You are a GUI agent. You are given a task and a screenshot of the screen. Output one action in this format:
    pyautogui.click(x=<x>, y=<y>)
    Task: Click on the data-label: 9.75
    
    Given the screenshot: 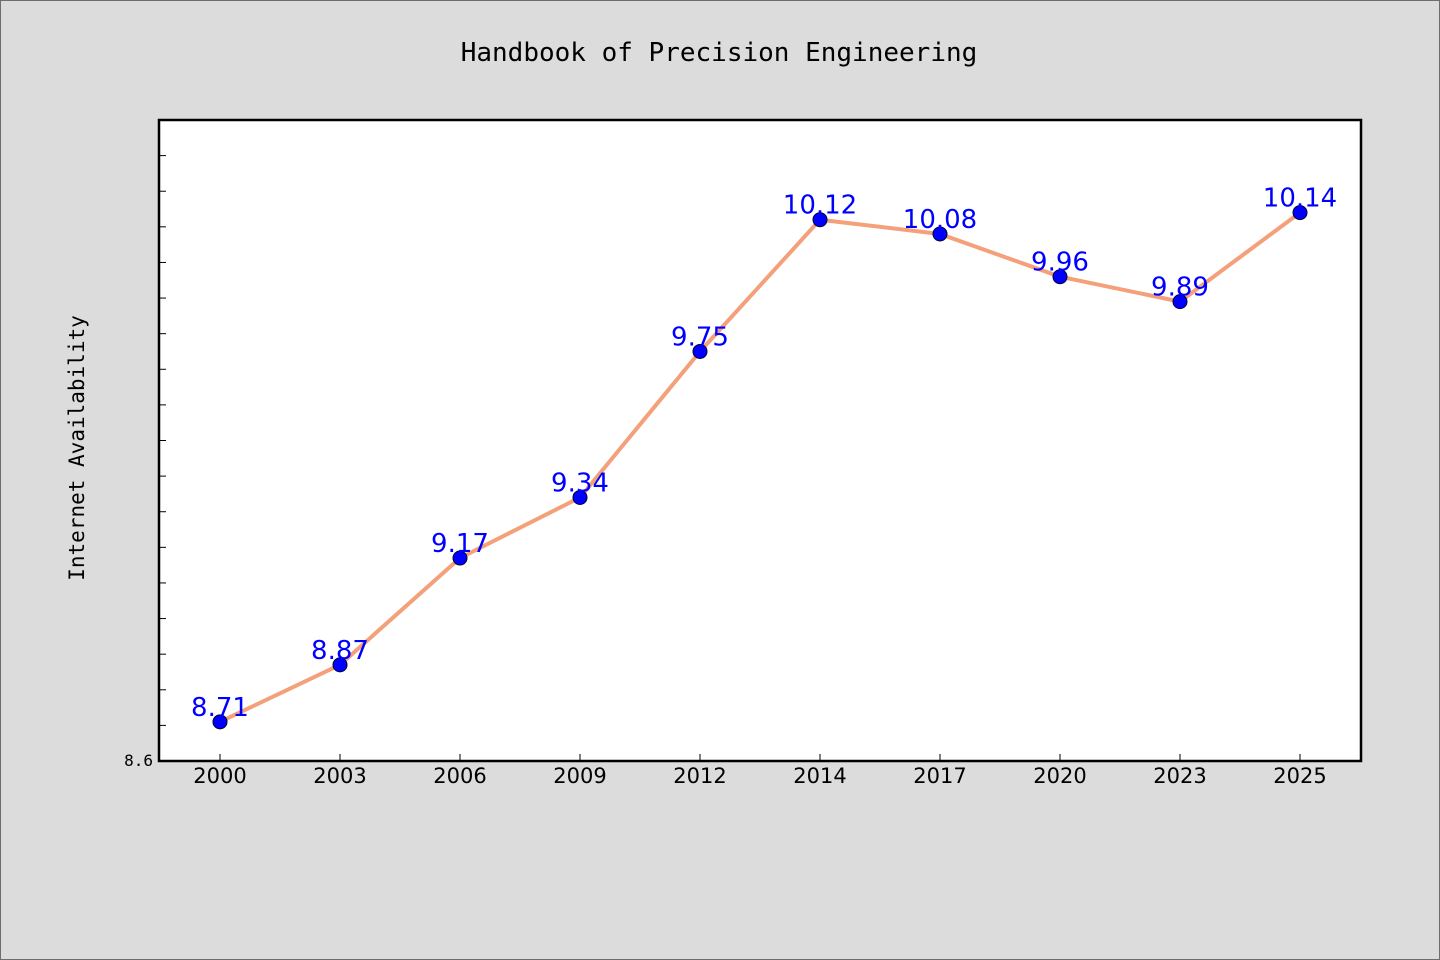 What is the action you would take?
    pyautogui.click(x=700, y=337)
    